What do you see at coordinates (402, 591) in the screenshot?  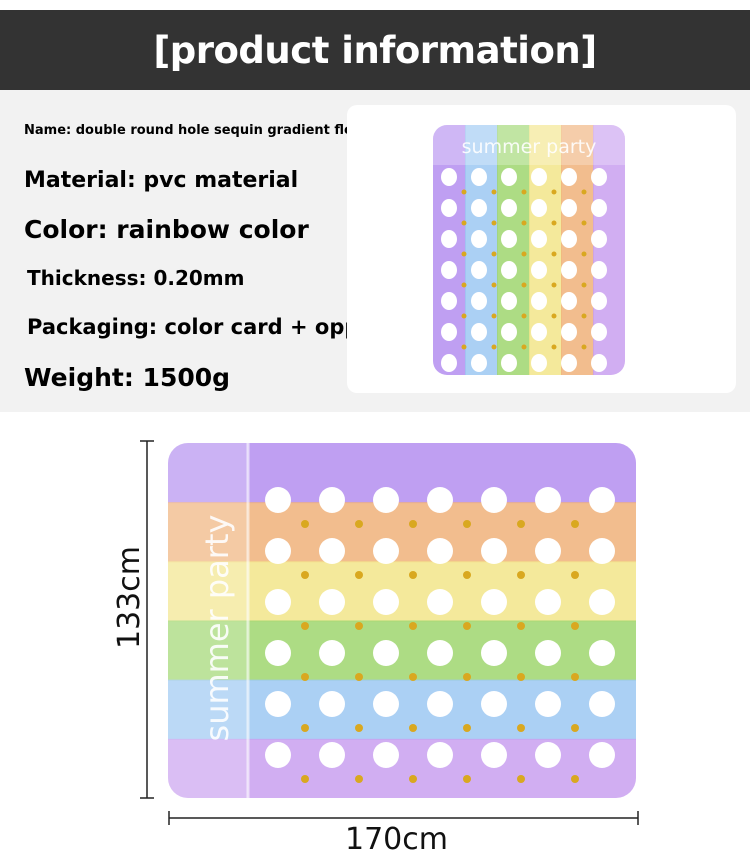 I see `color-stripe` at bounding box center [402, 591].